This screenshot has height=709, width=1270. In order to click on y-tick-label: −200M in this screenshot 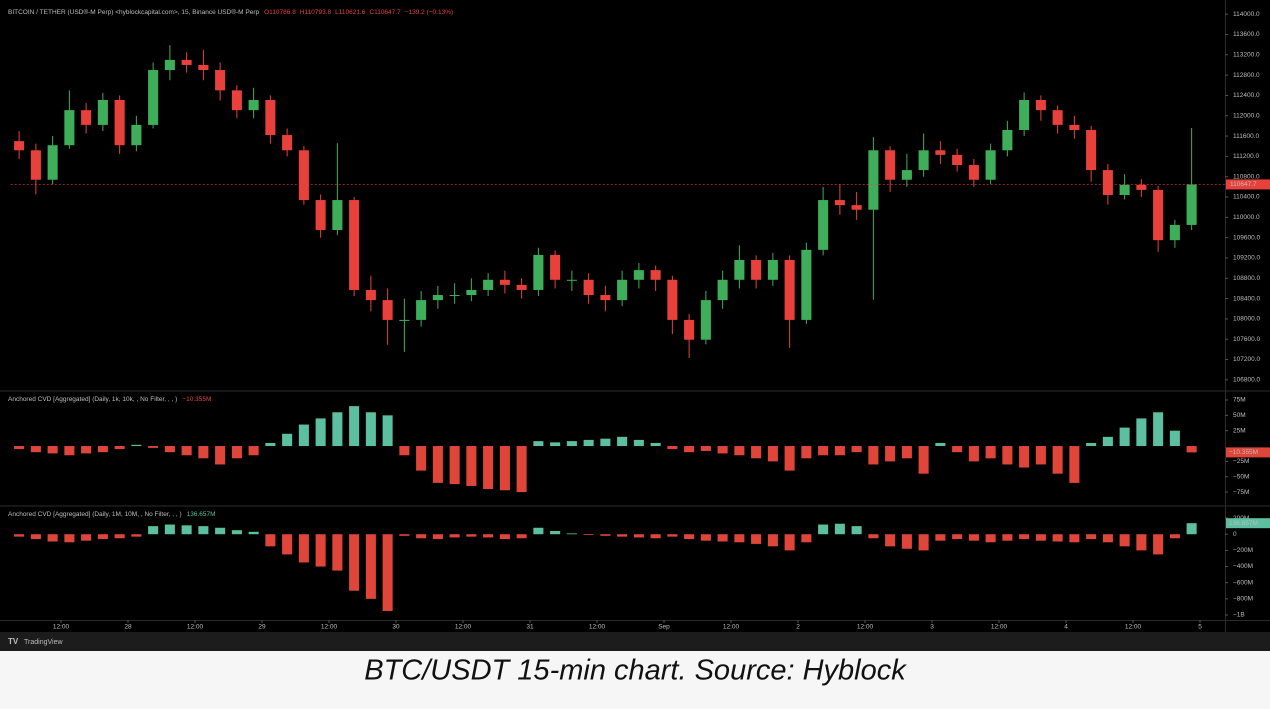, I will do `click(1243, 550)`.